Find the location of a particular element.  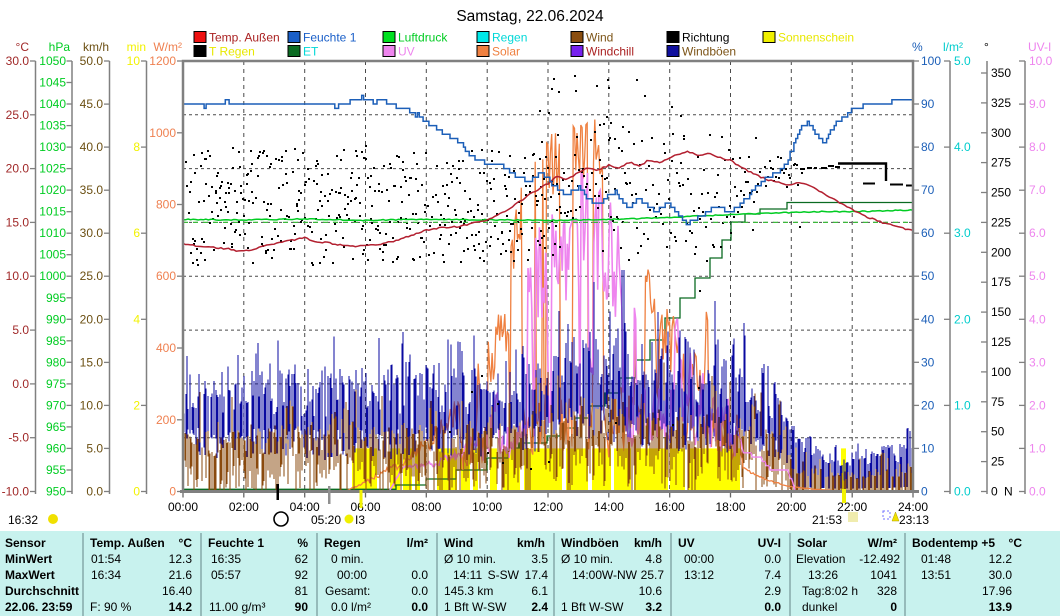

svg-text: Luftdruck is located at coordinates (423, 38).